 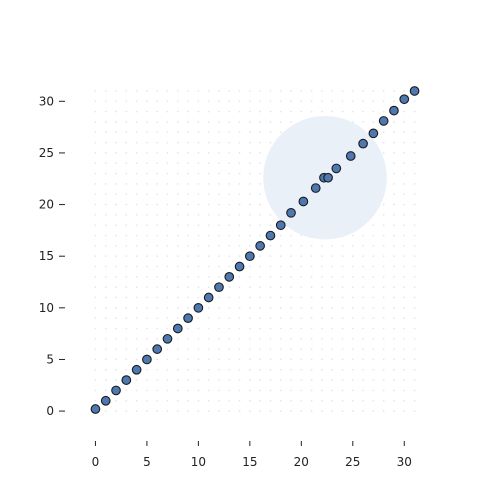 What do you see at coordinates (52, 256) in the screenshot?
I see `y-axis: 0 5 10 15 20 25 30` at bounding box center [52, 256].